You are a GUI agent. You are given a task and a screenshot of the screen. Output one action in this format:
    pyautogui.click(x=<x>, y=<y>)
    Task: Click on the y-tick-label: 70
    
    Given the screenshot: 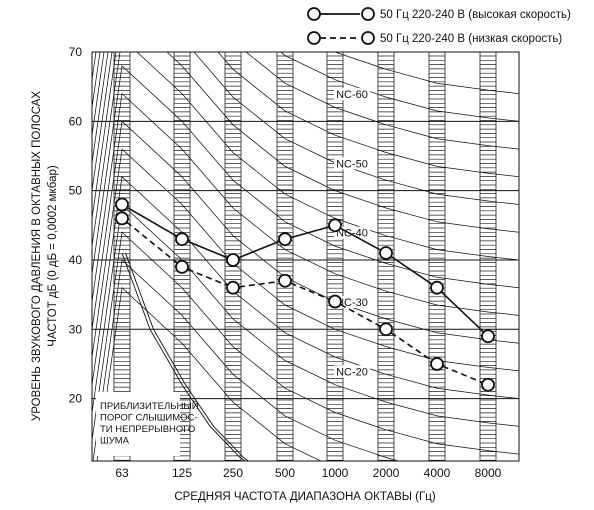 What is the action you would take?
    pyautogui.click(x=76, y=52)
    